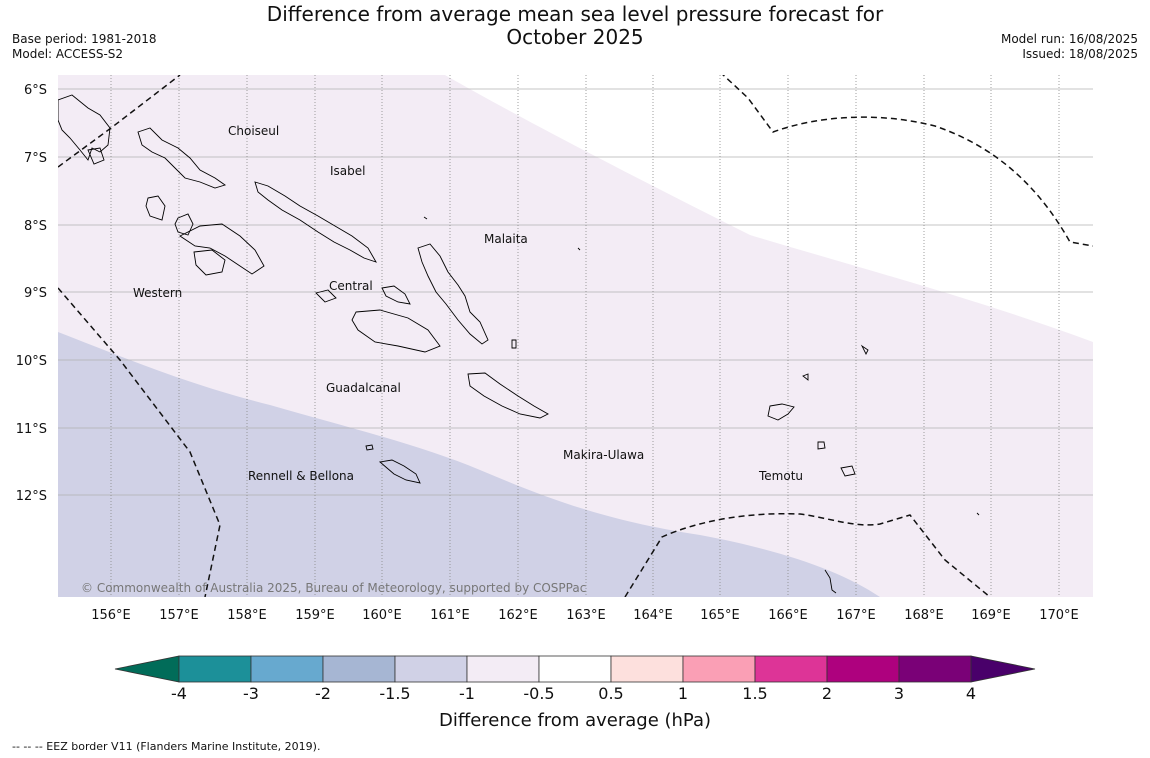  I want to click on colorbar-tick-label: 2, so click(827, 693).